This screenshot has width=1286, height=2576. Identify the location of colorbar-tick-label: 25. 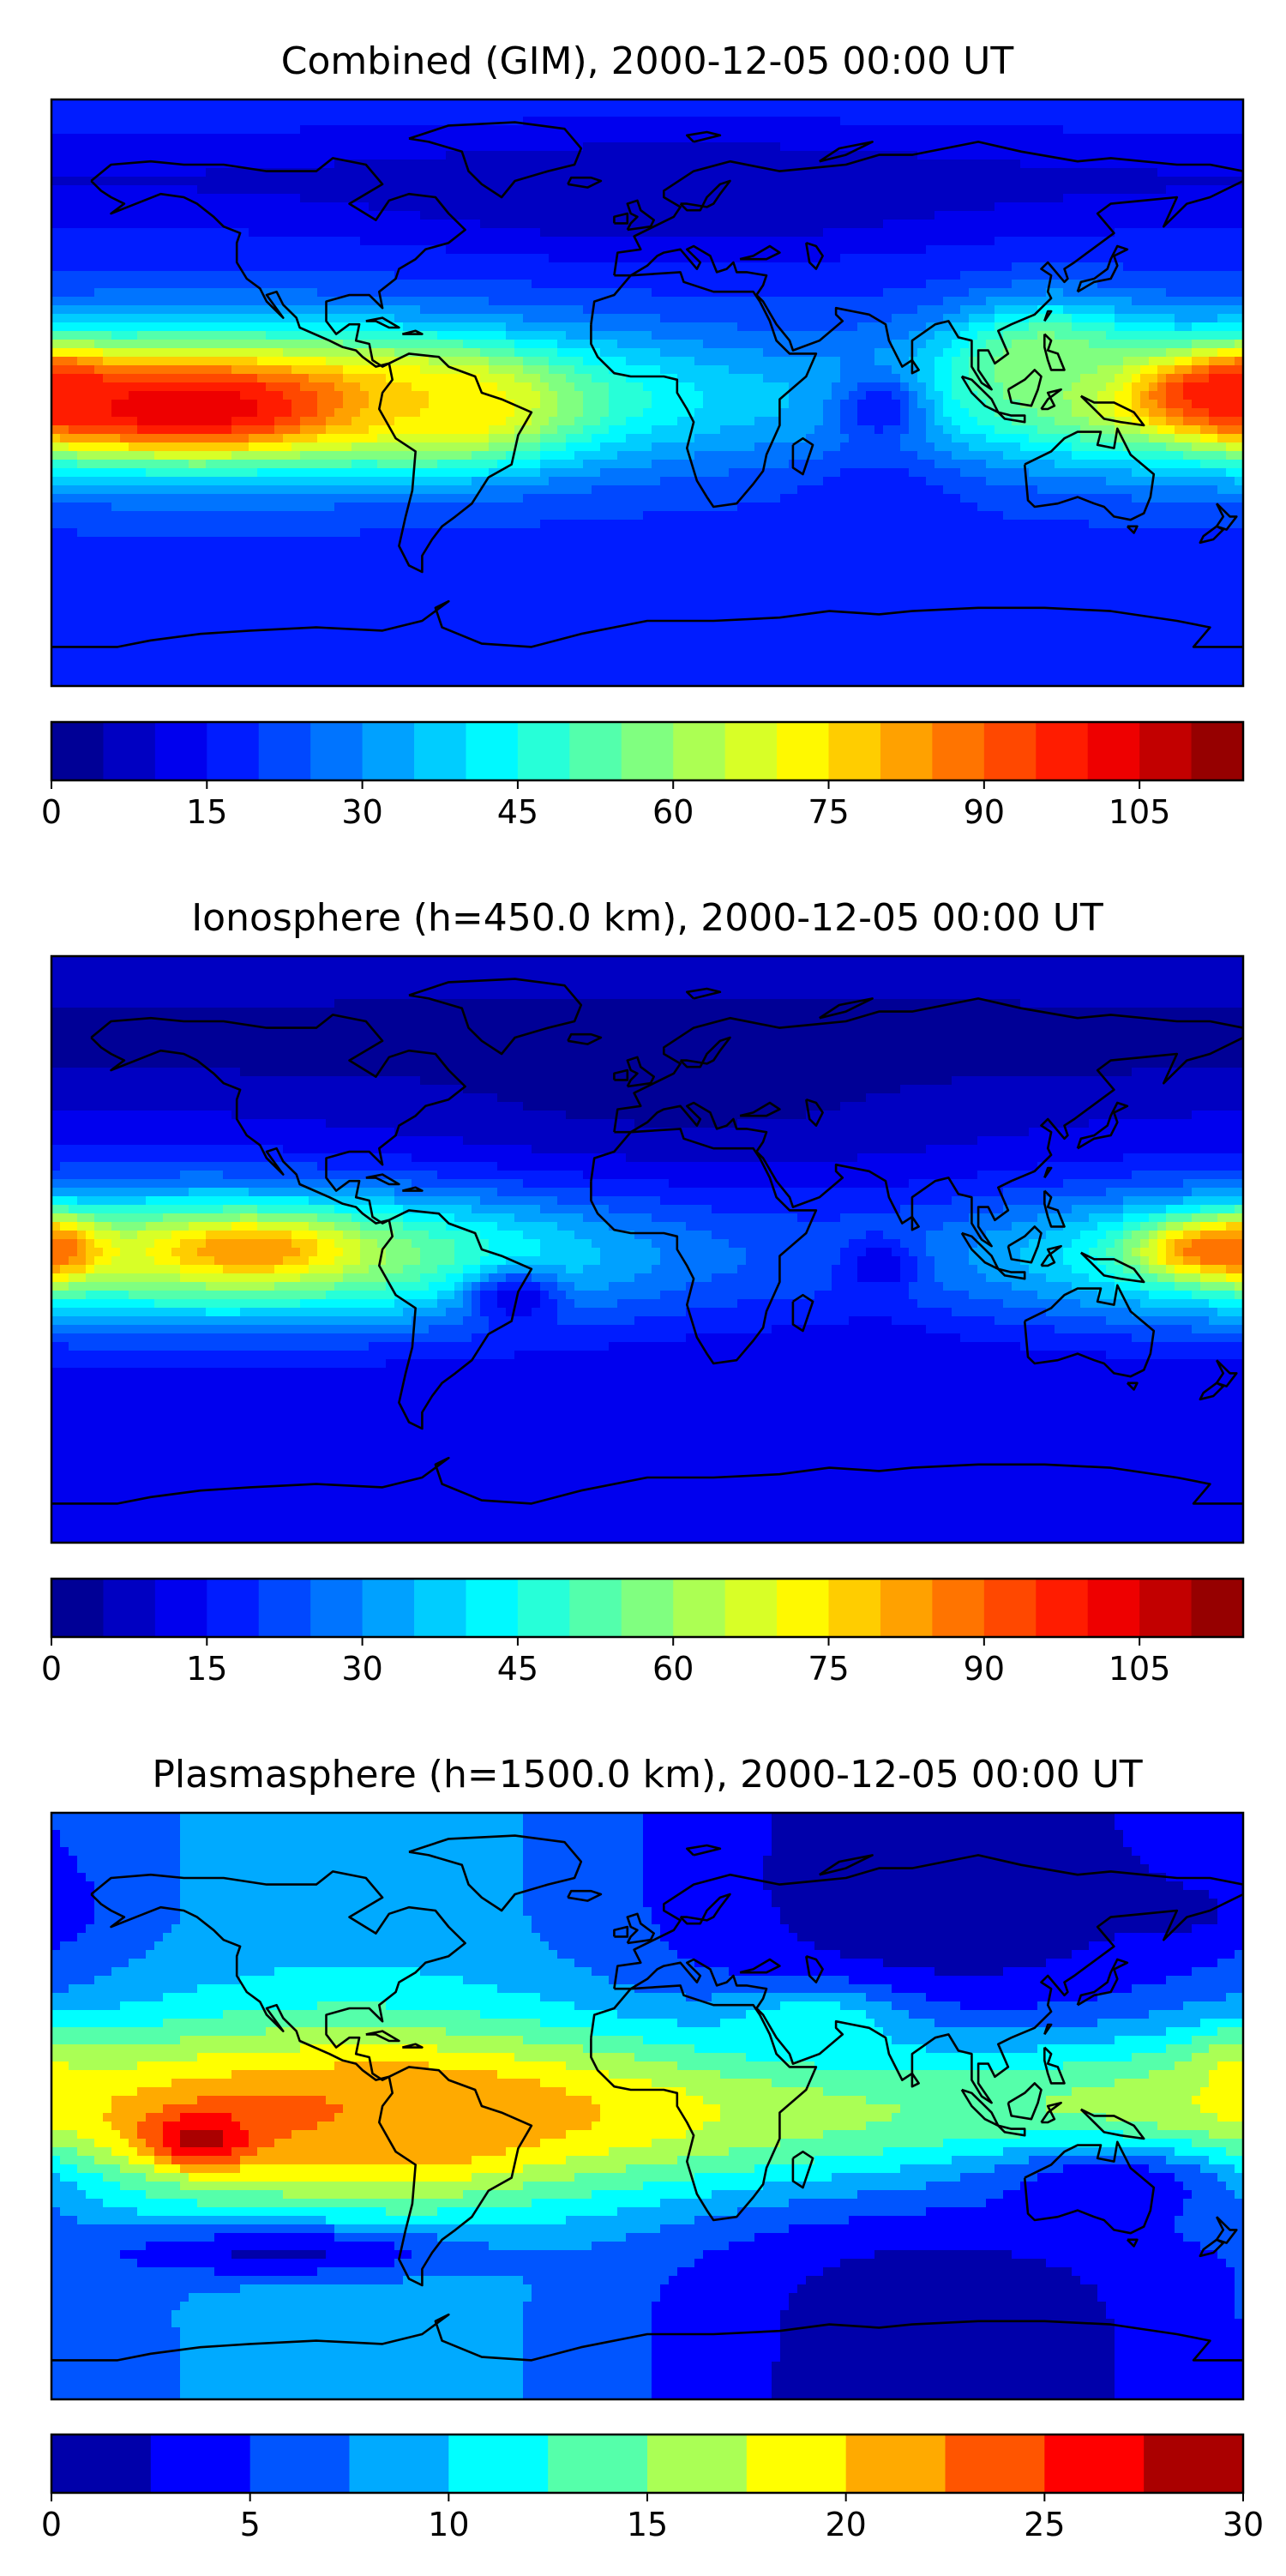
(1044, 2525).